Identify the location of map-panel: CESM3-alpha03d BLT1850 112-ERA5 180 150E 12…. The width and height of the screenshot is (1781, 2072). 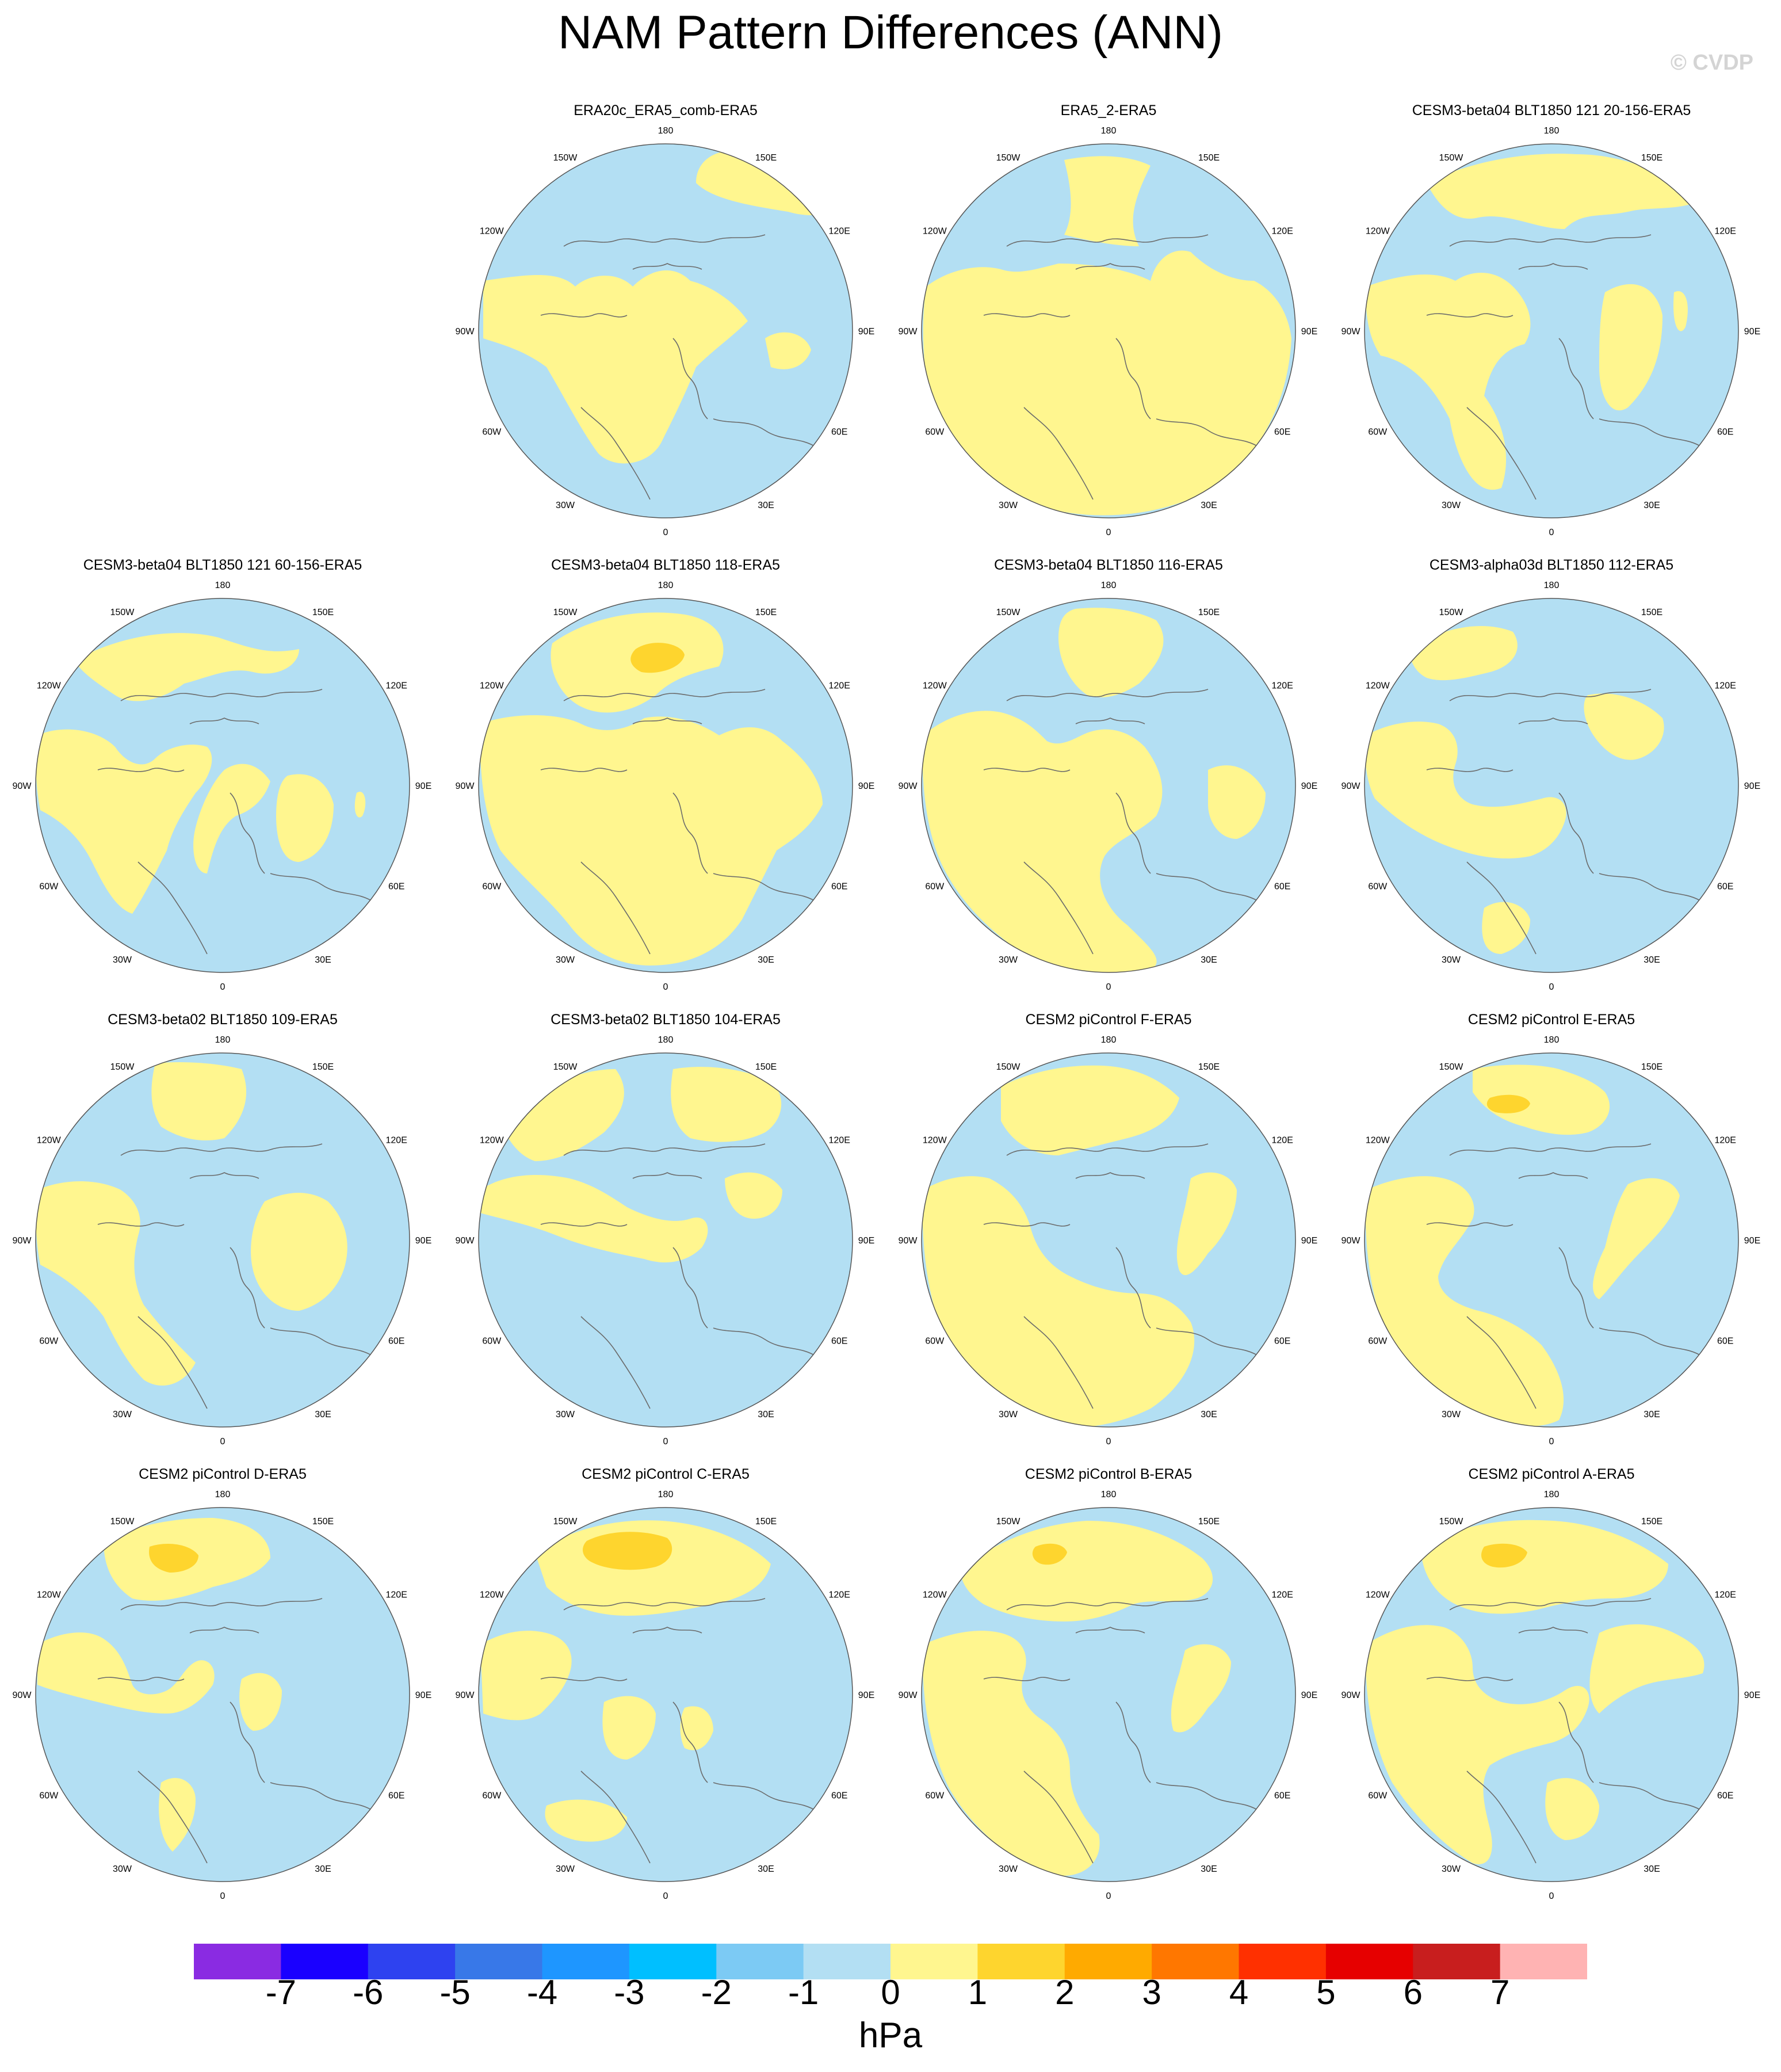
(1551, 779).